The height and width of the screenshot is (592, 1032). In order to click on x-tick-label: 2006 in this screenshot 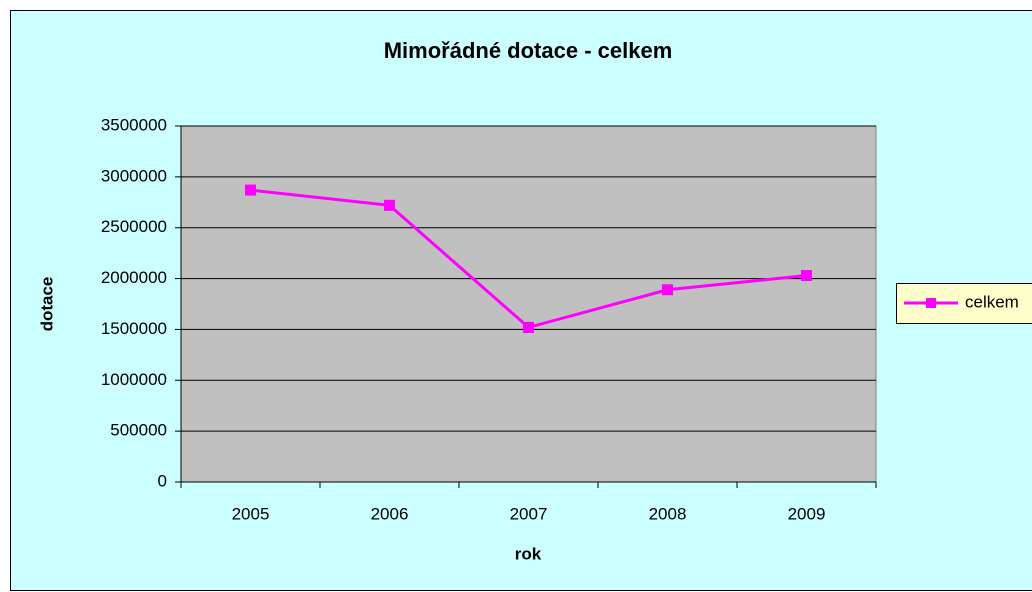, I will do `click(390, 513)`.